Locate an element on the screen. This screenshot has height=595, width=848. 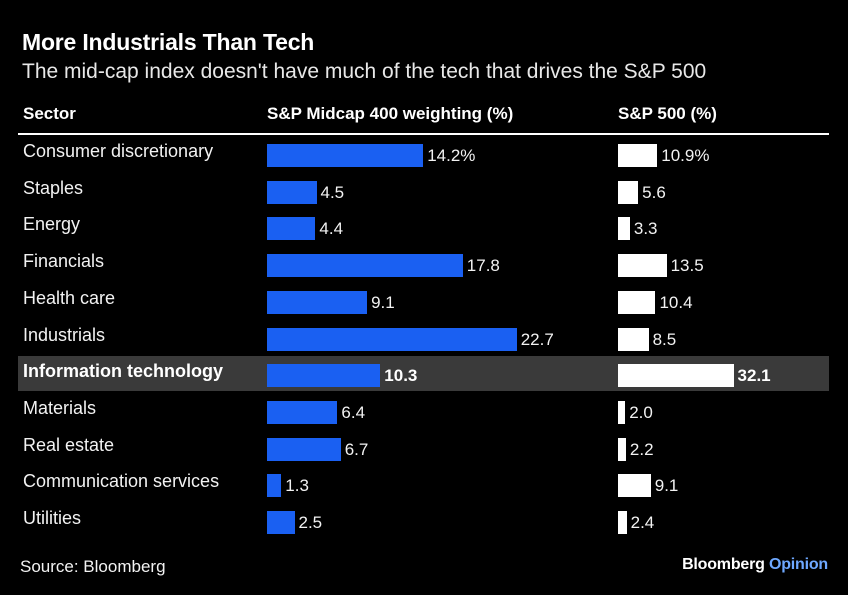
header-sector: Sector is located at coordinates (49, 113).